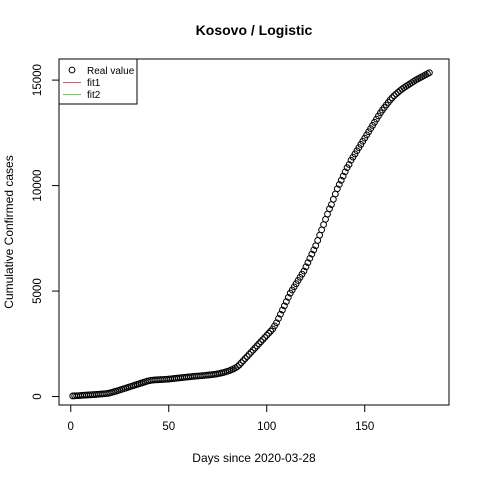 This screenshot has width=480, height=480. Describe the element at coordinates (38, 186) in the screenshot. I see `y-tick-label: 10000` at that location.